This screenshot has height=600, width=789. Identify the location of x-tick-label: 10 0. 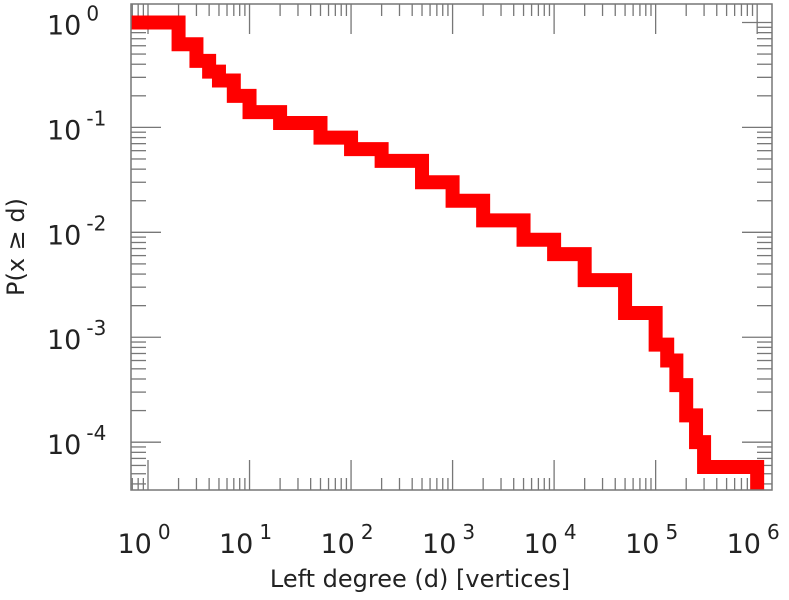
(143, 540).